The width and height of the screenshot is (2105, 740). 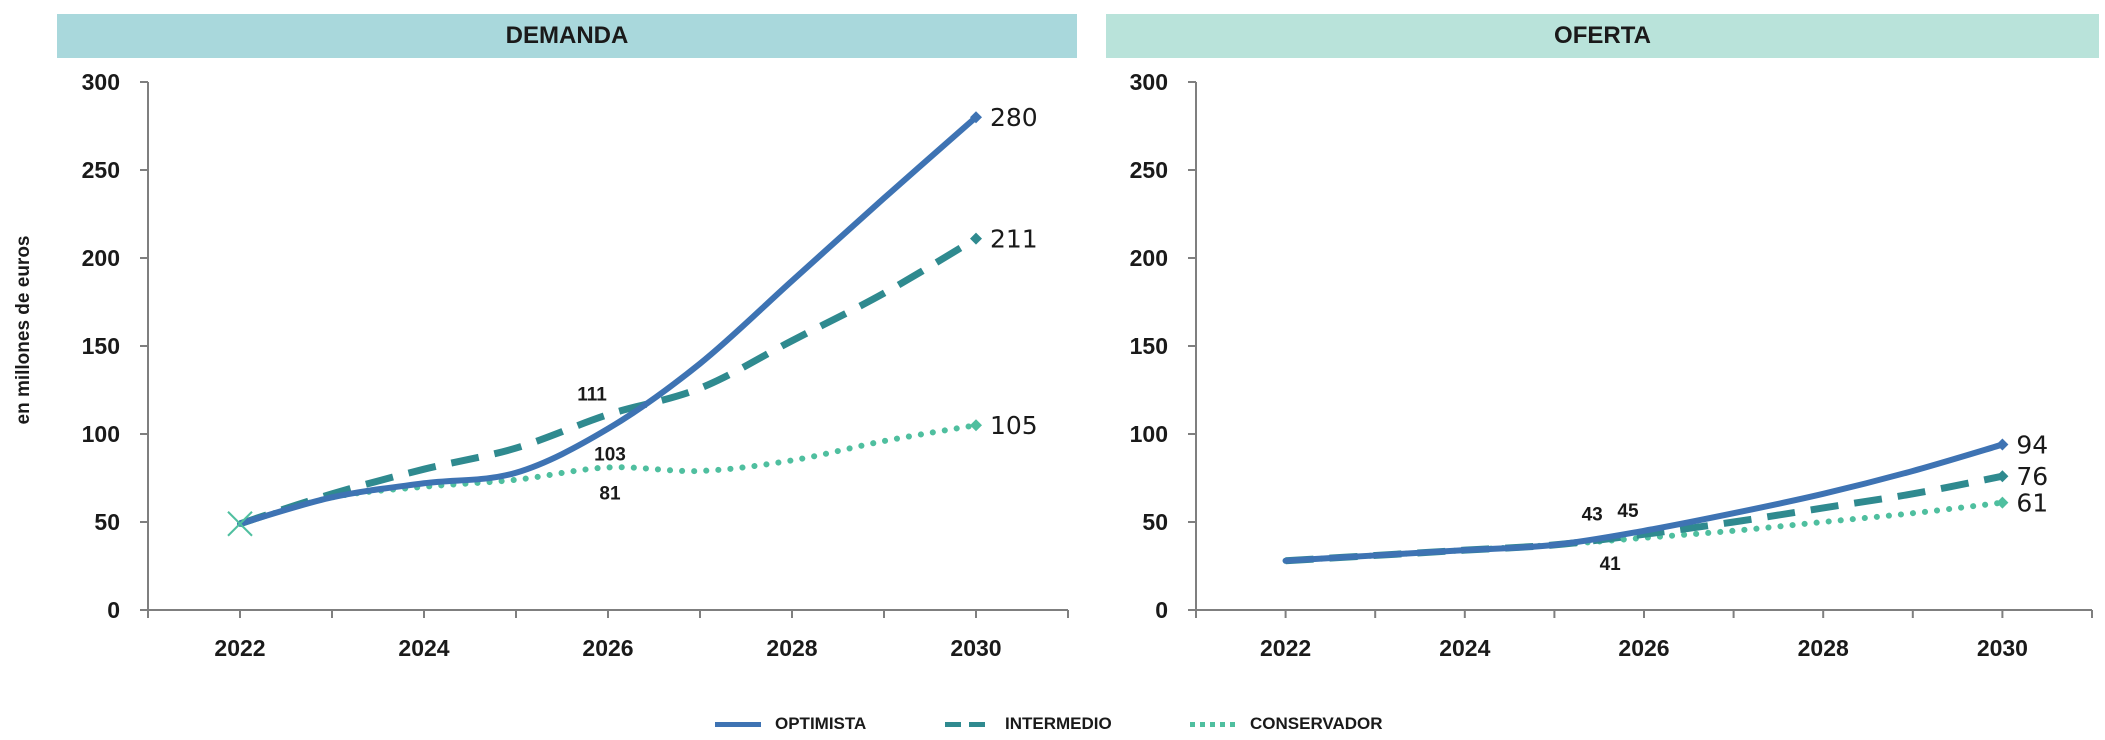 What do you see at coordinates (2032, 503) in the screenshot?
I see `data-label-end-conservador: 61` at bounding box center [2032, 503].